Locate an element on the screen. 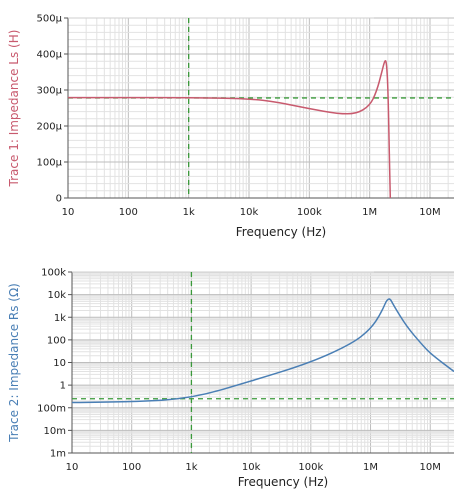 The image size is (454, 490). y-tick-label: 100k is located at coordinates (53, 273).